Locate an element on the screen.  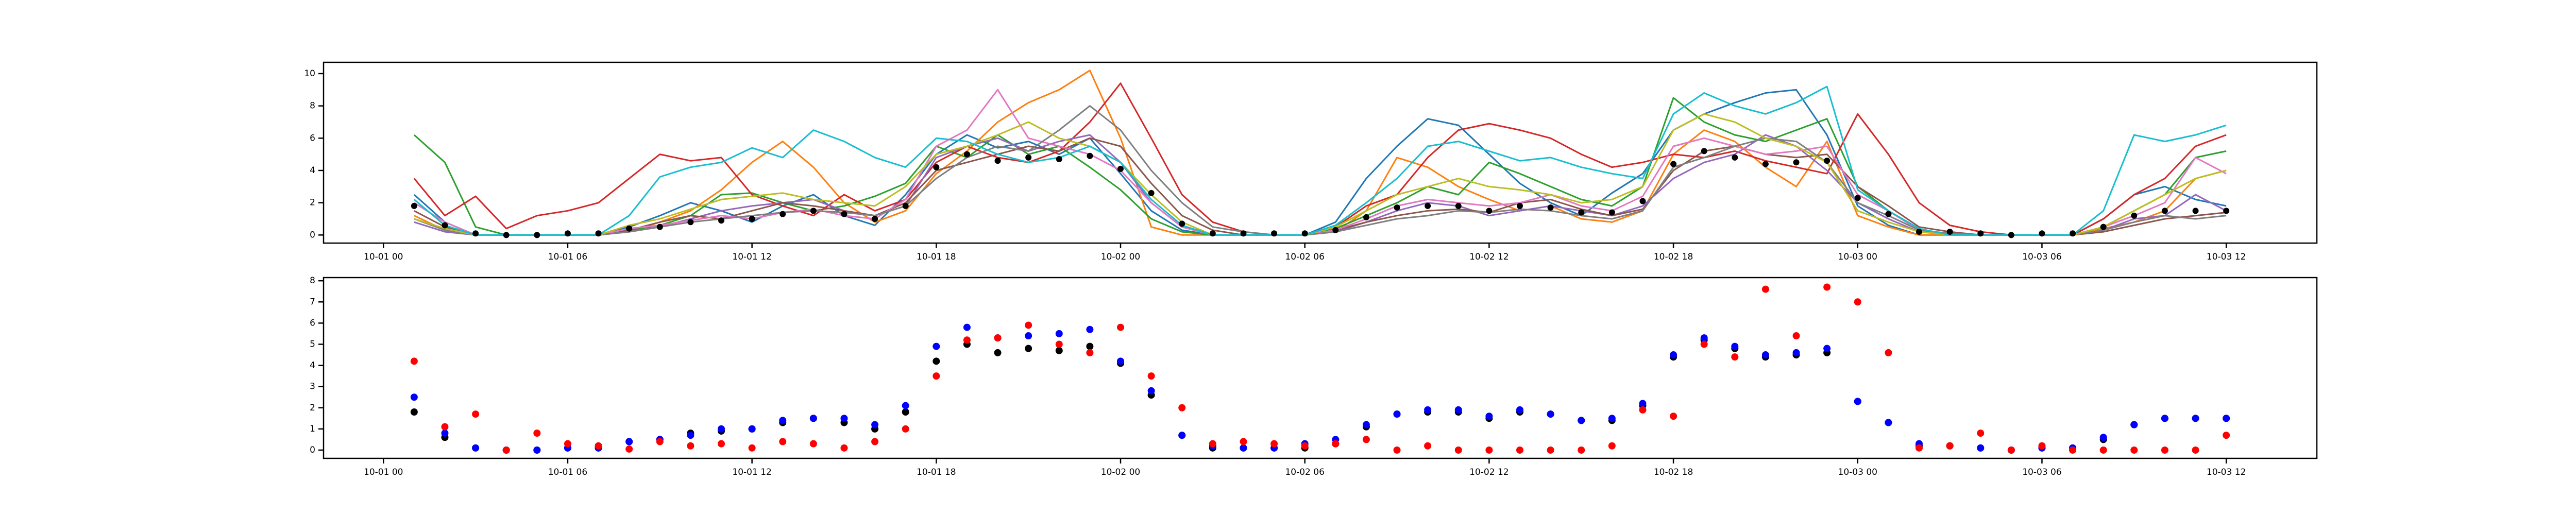
x-tick-label: 10-01 06 is located at coordinates (567, 472).